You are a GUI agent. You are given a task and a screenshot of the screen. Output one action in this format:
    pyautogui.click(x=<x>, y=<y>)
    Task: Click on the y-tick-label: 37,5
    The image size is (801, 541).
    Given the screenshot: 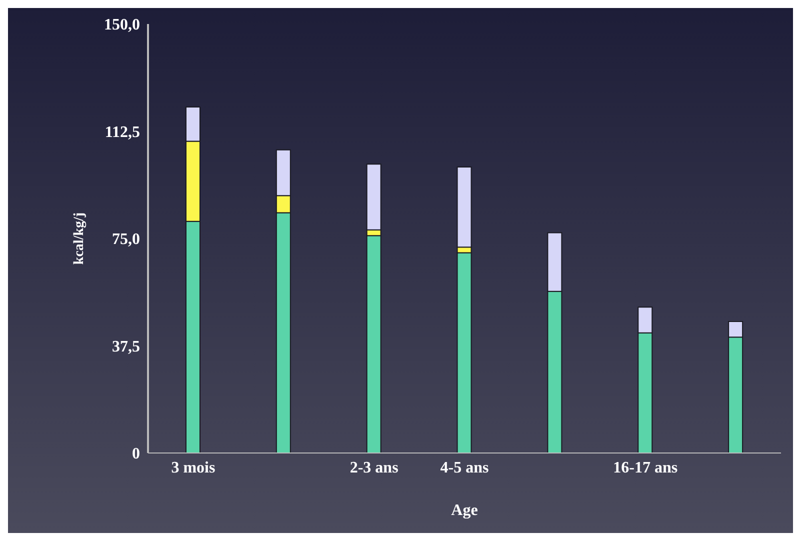 What is the action you would take?
    pyautogui.click(x=126, y=347)
    